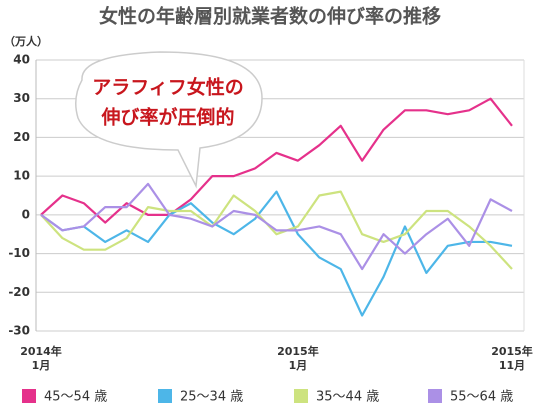 The width and height of the screenshot is (540, 406). I want to click on legend-label: 55～64 歳, so click(481, 397).